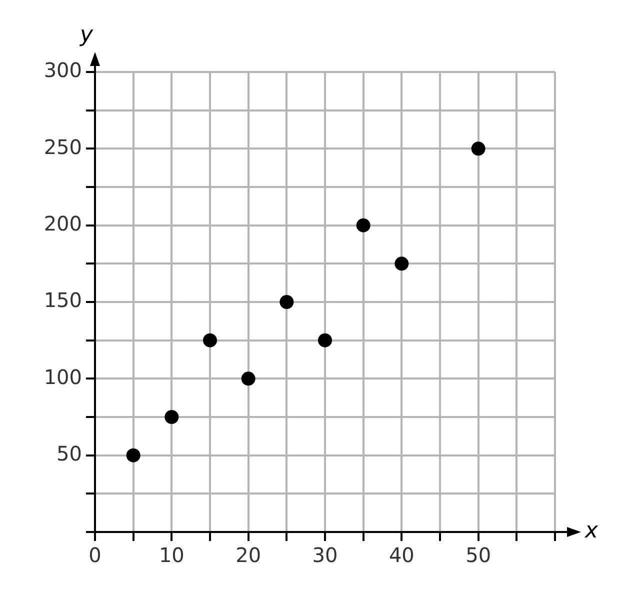  What do you see at coordinates (249, 555) in the screenshot?
I see `x-tick-label: 20` at bounding box center [249, 555].